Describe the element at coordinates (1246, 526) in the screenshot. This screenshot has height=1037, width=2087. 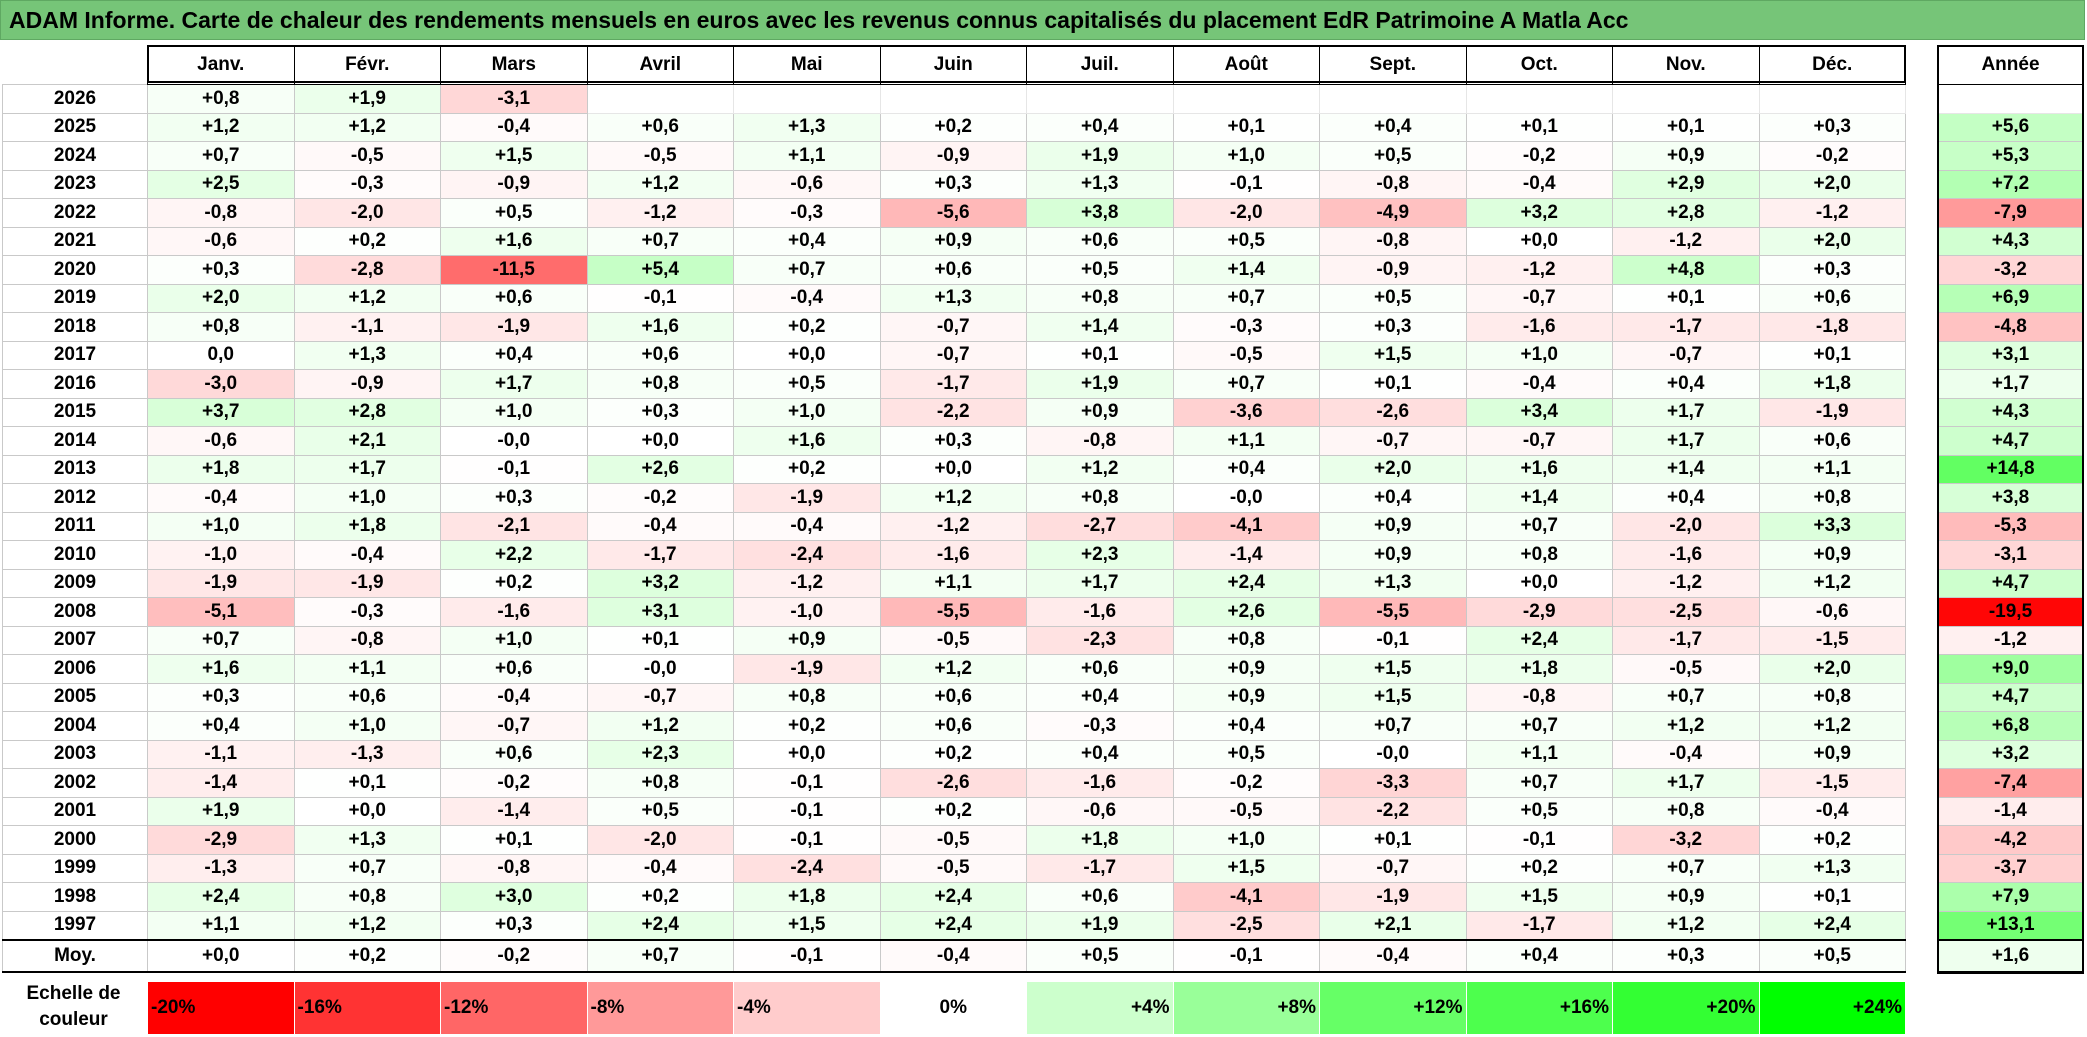
I see `heatmap-cell: -4,1` at that location.